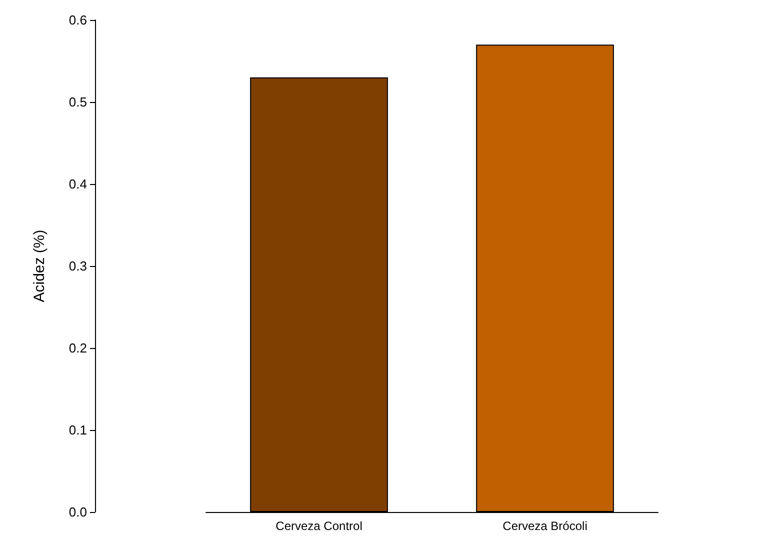 This screenshot has width=760, height=547. What do you see at coordinates (319, 526) in the screenshot?
I see `x-tick-label: Cerveza Control` at bounding box center [319, 526].